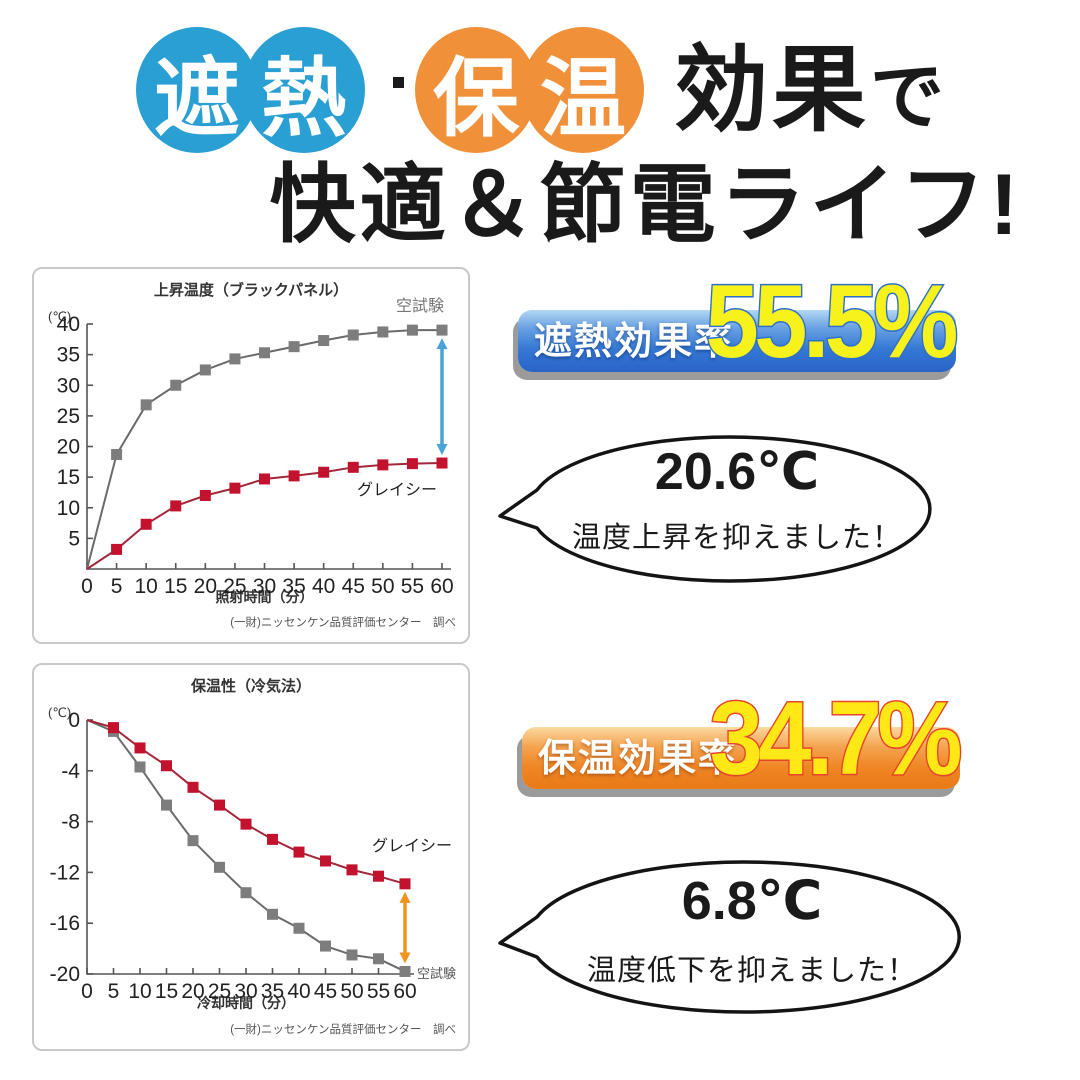  Describe the element at coordinates (752, 901) in the screenshot. I see `warm-bubble-value: 6.8℃` at that location.